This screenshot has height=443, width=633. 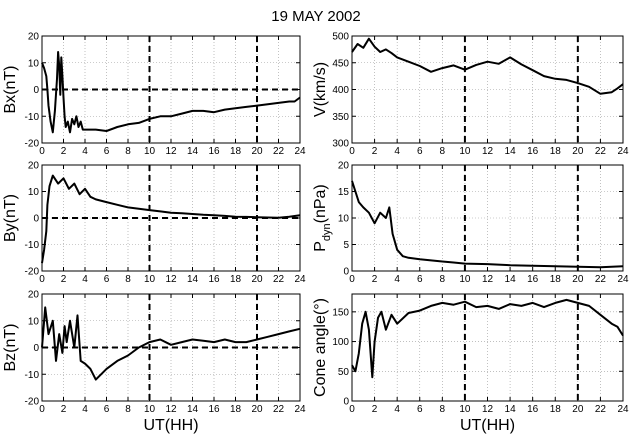 I want to click on y-axis-label-unit: (nPa), so click(x=320, y=203).